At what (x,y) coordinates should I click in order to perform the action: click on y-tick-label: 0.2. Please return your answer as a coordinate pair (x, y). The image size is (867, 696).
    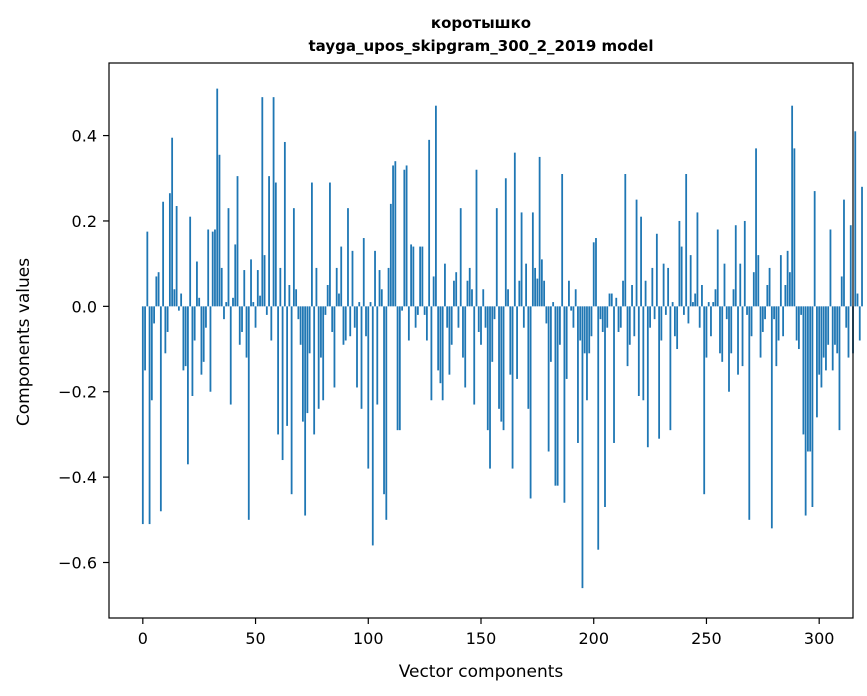
    Looking at the image, I should click on (84, 221).